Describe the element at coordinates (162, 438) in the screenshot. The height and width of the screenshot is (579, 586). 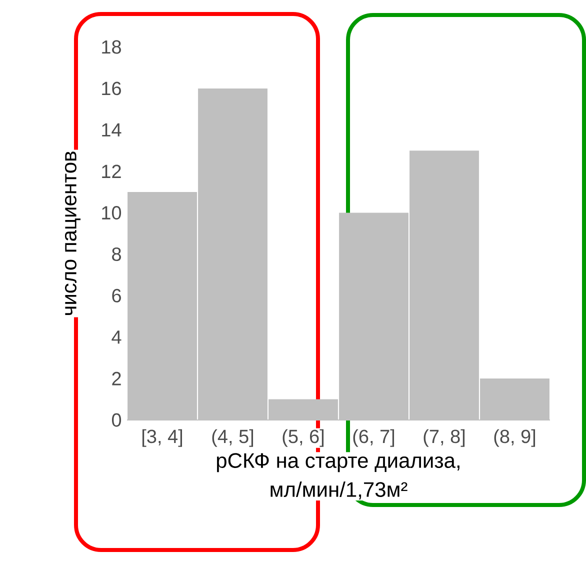
I see `x-tick-label: [3, 4]` at that location.